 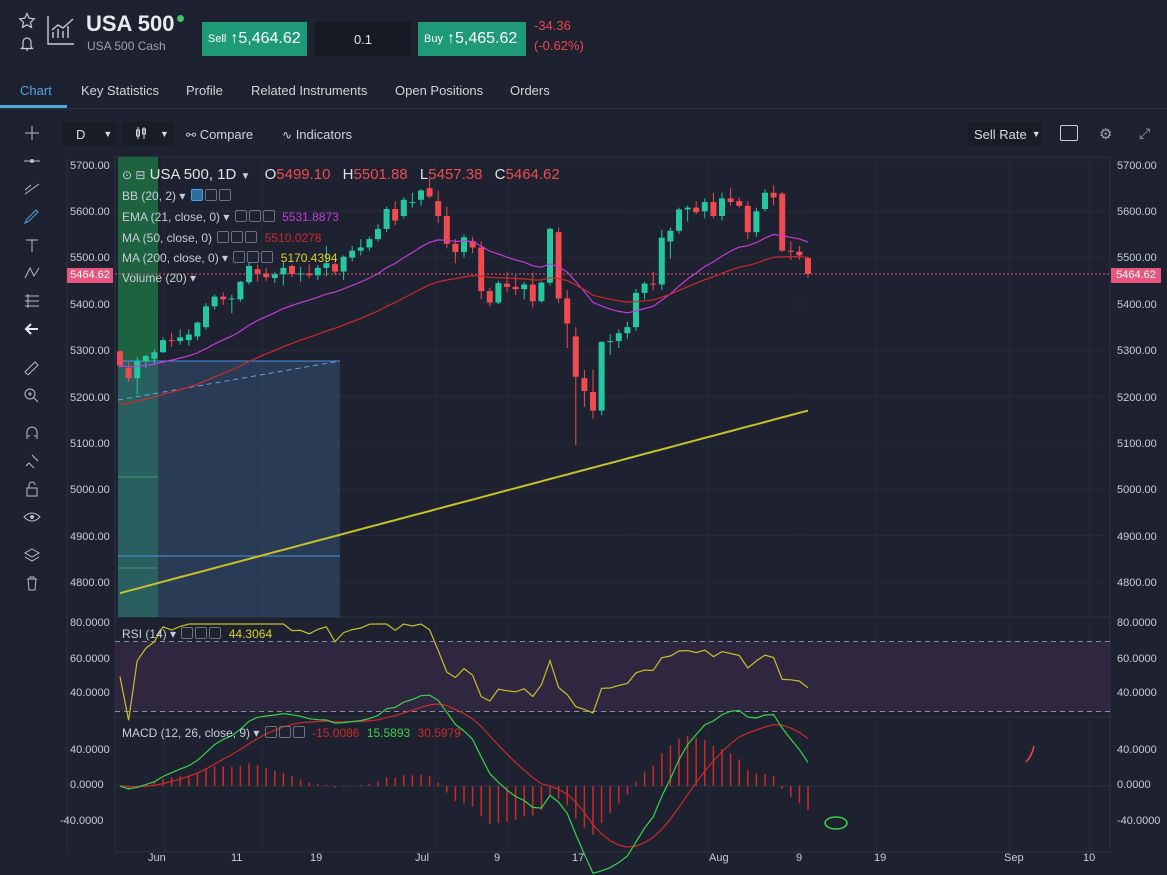 I want to click on tab-key-statistics: Key Statistics, so click(x=120, y=90).